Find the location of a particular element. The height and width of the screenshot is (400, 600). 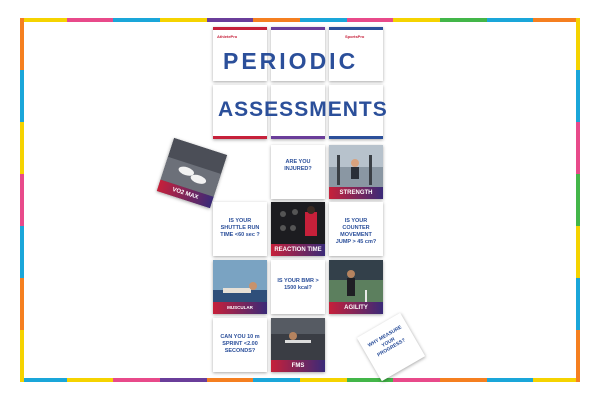

injured-card: ARE YOU INJURED? is located at coordinates (298, 172).